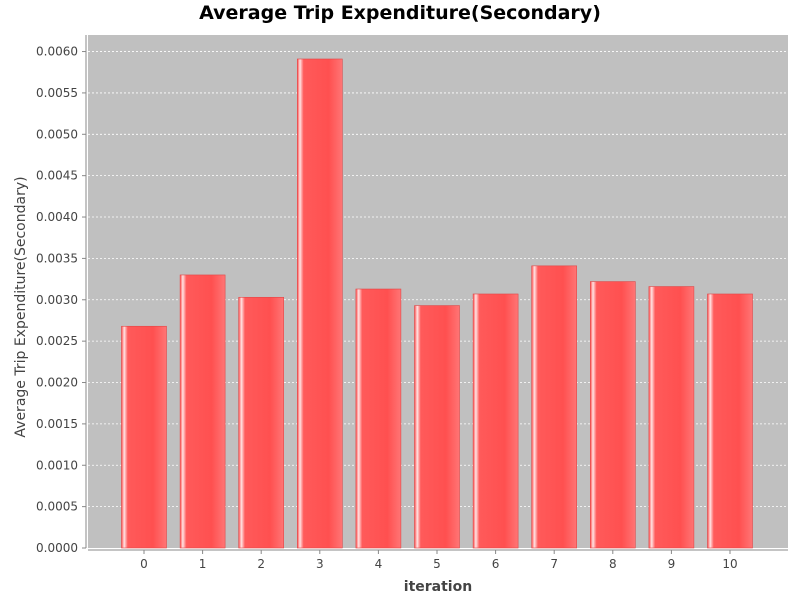 The image size is (800, 600). What do you see at coordinates (57, 134) in the screenshot?
I see `y-tick-label: 0.0050` at bounding box center [57, 134].